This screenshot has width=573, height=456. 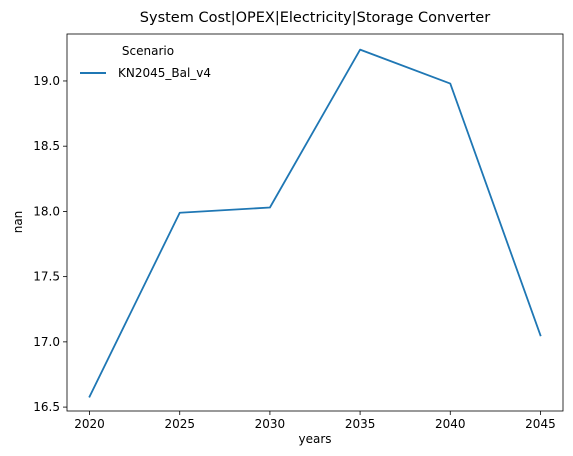 I want to click on legend-label: KN2045_Bal_v4, so click(x=164, y=73).